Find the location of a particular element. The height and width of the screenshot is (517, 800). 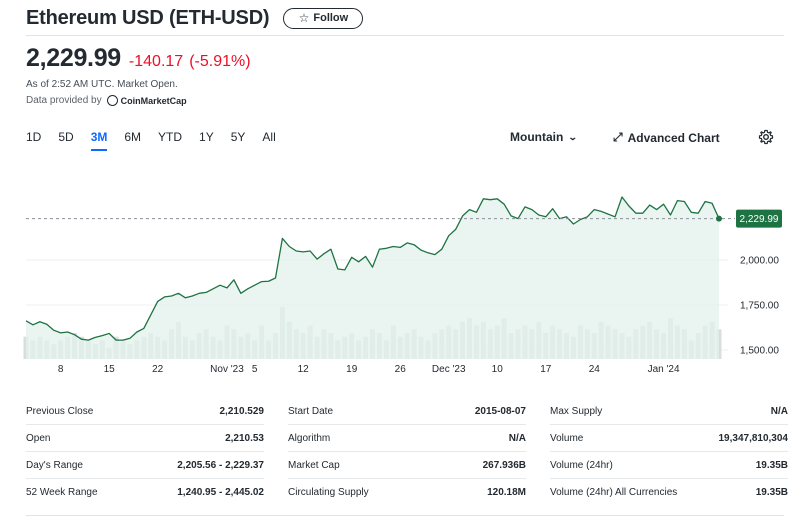

data-provider: Data provided by CoinMarketCap is located at coordinates (106, 100).